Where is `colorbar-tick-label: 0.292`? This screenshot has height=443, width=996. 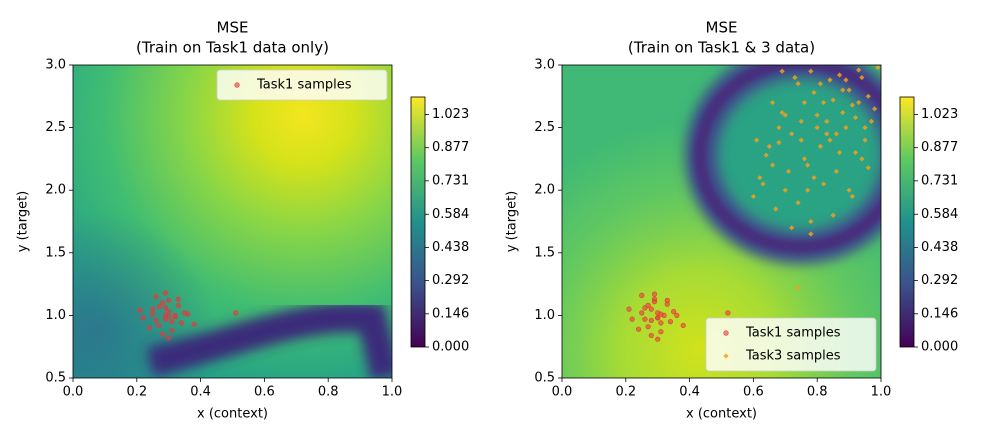
colorbar-tick-label: 0.292 is located at coordinates (450, 280).